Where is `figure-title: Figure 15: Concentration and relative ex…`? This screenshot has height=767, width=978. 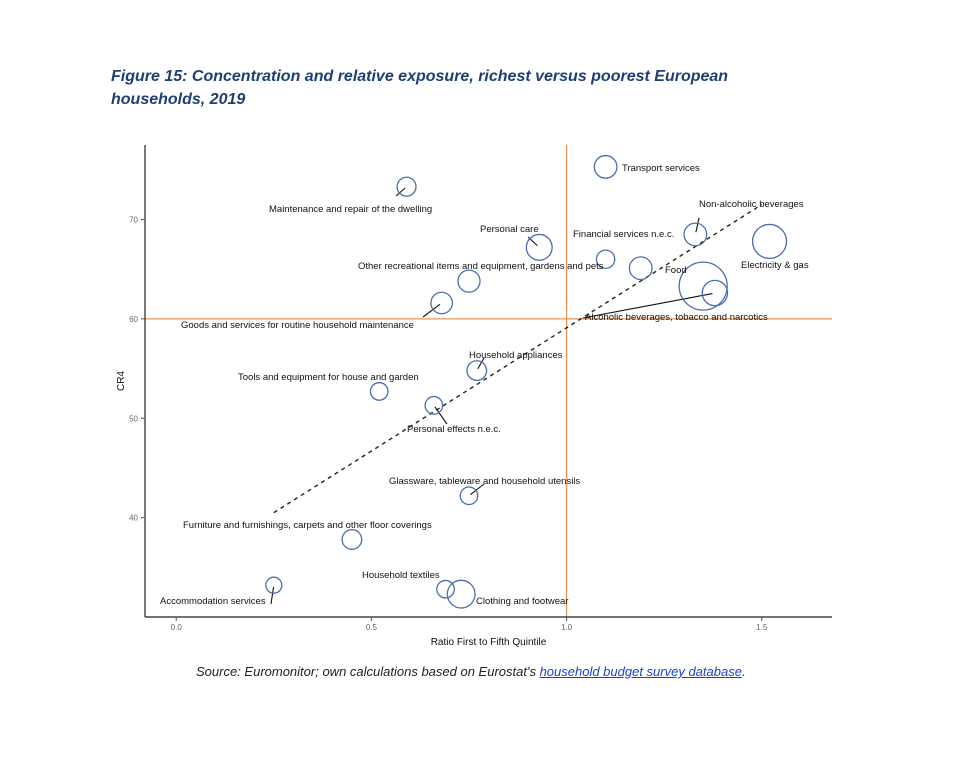 figure-title: Figure 15: Concentration and relative ex… is located at coordinates (471, 88).